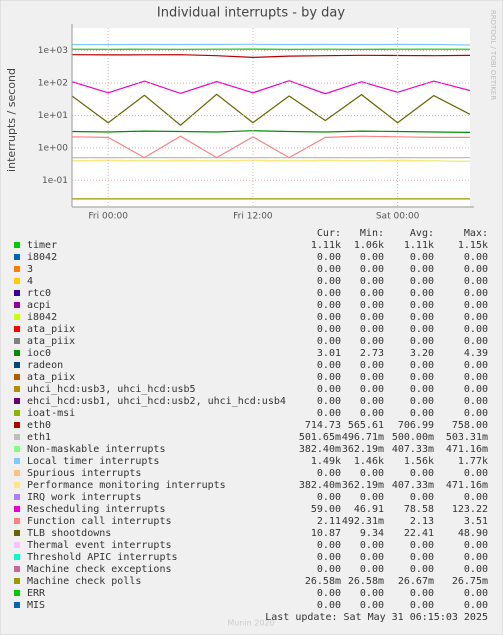 Image resolution: width=503 pixels, height=635 pixels. What do you see at coordinates (470, 581) in the screenshot?
I see `legend-stat: 26.75m` at bounding box center [470, 581].